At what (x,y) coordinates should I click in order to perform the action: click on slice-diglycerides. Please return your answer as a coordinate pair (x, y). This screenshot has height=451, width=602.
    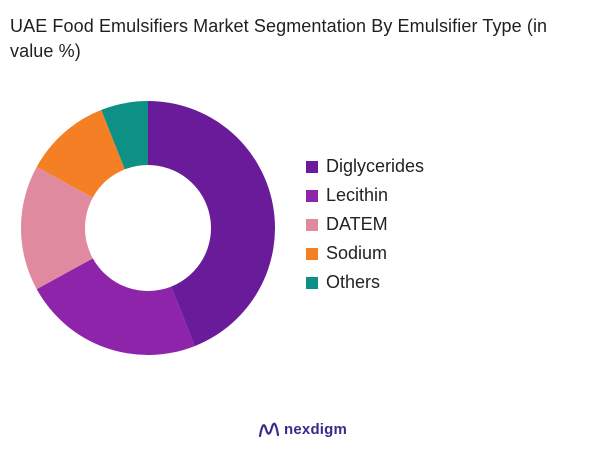
    Looking at the image, I should click on (211, 224).